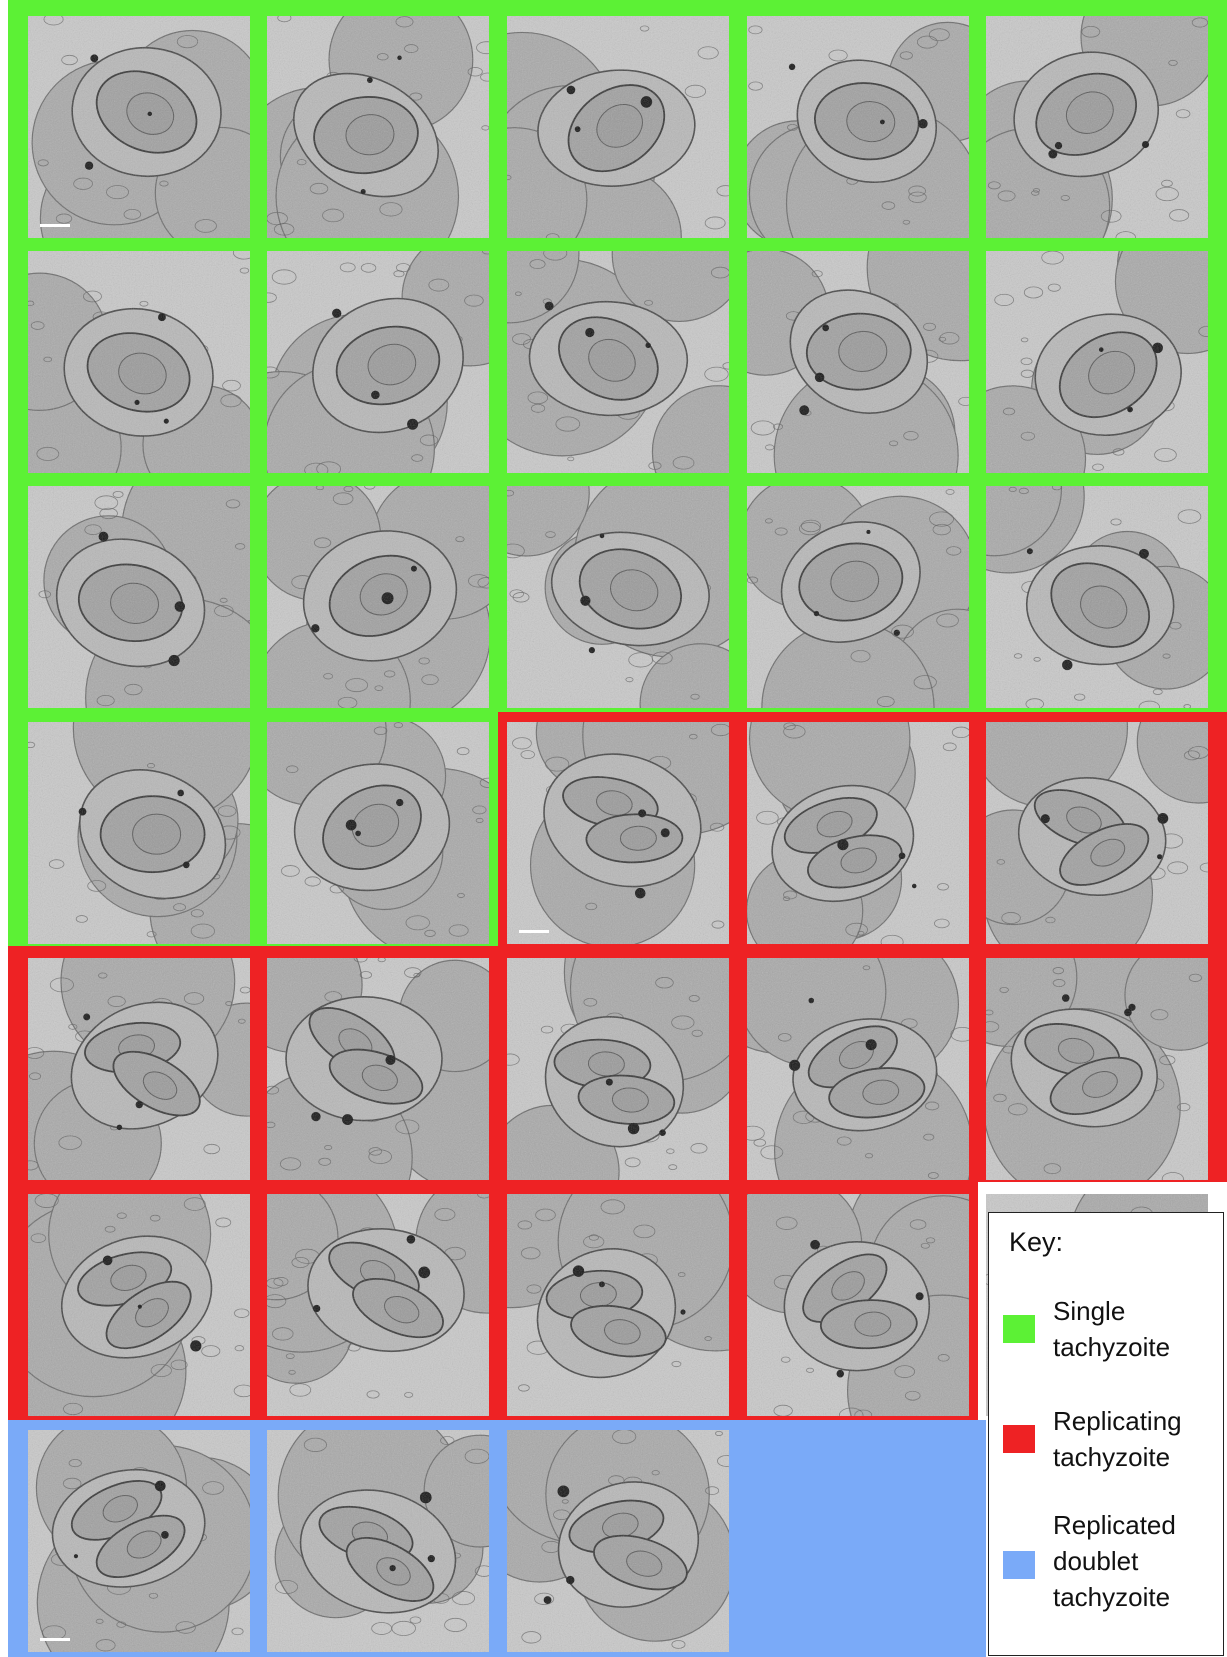 This screenshot has height=1657, width=1227. I want to click on key-swatch-doublet, so click(1019, 1565).